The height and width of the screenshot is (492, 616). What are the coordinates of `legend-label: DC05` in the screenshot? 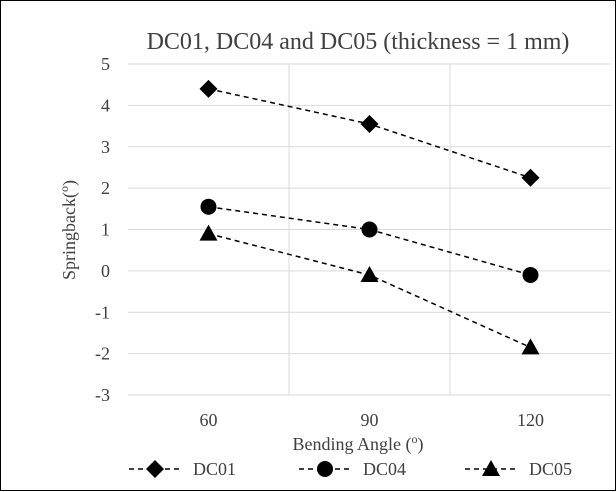 It's located at (550, 469).